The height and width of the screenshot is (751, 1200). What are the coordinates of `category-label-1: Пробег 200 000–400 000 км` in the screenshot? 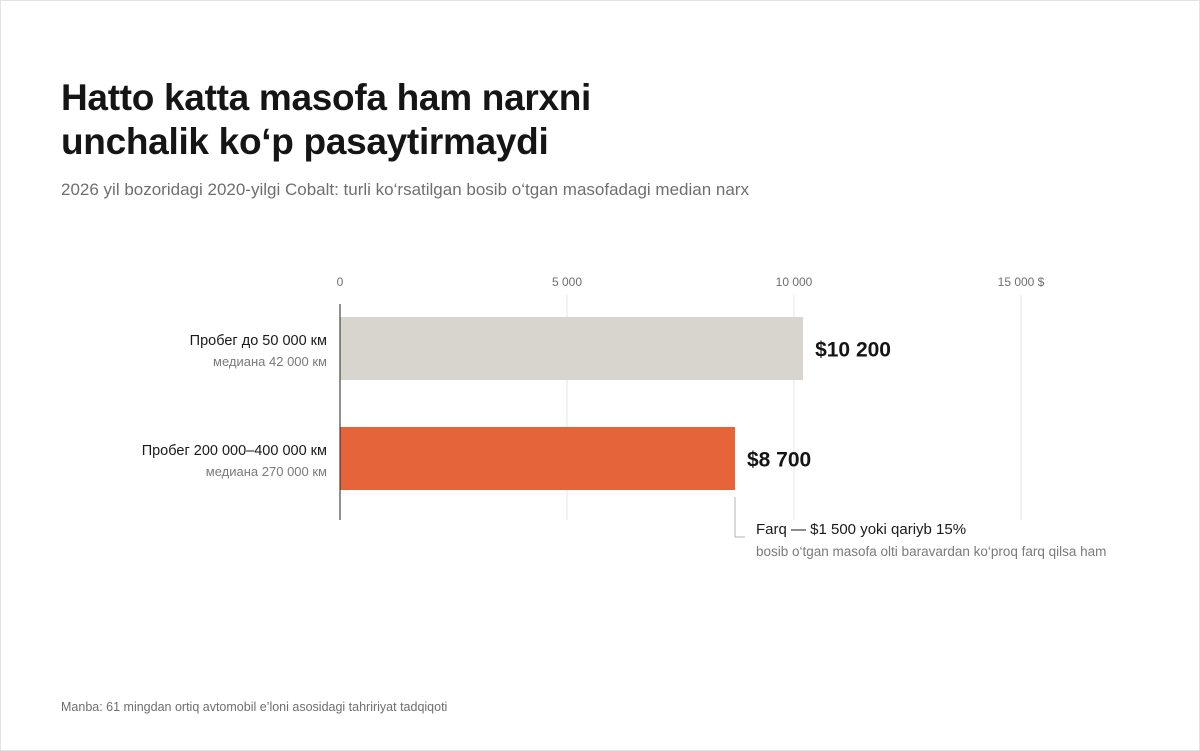 It's located at (234, 451).